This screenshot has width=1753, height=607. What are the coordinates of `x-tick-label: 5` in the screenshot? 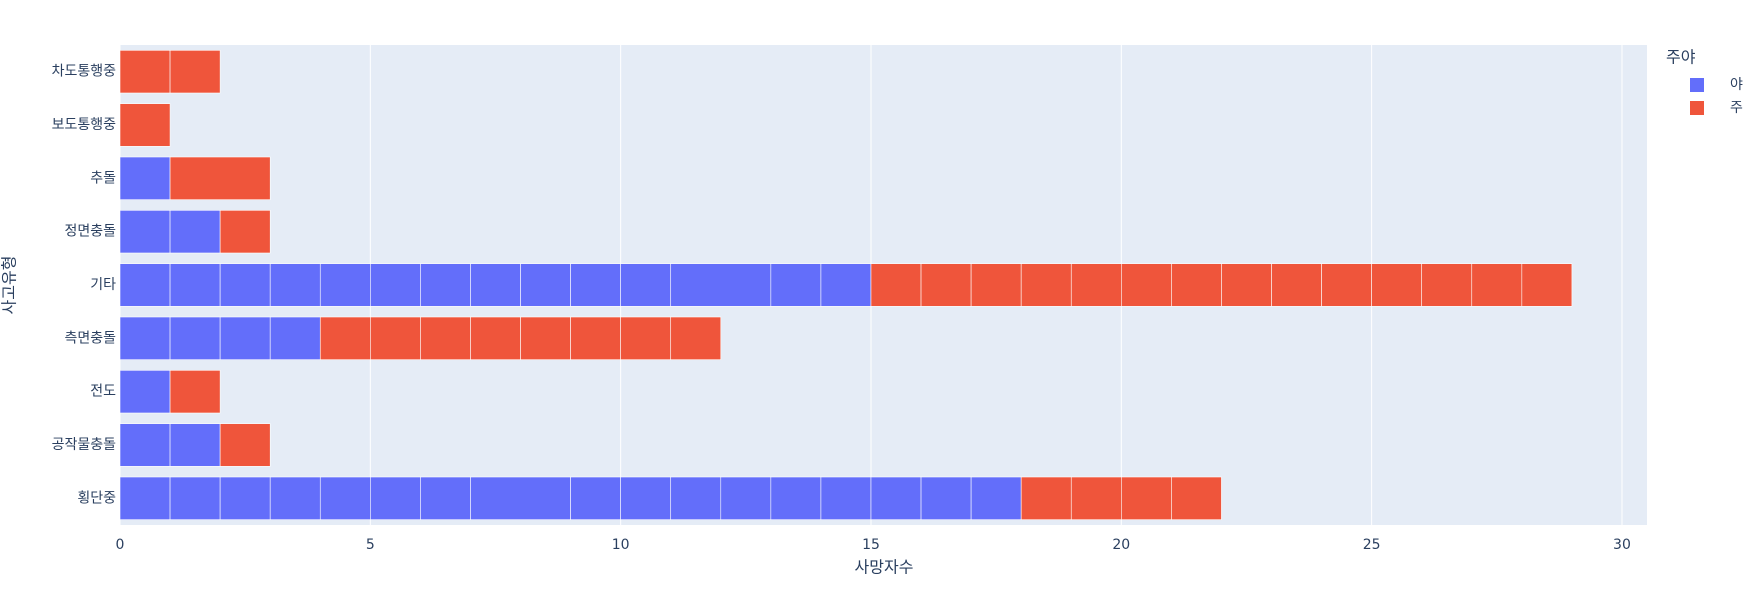 It's located at (370, 545).